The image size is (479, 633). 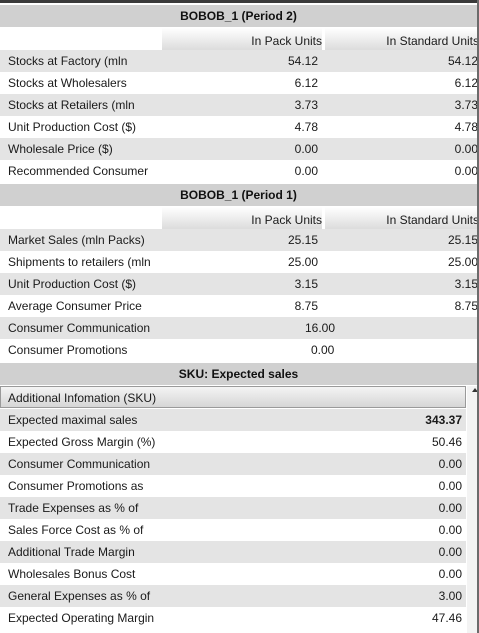 I want to click on expected-value: 50.46, so click(x=446, y=442).